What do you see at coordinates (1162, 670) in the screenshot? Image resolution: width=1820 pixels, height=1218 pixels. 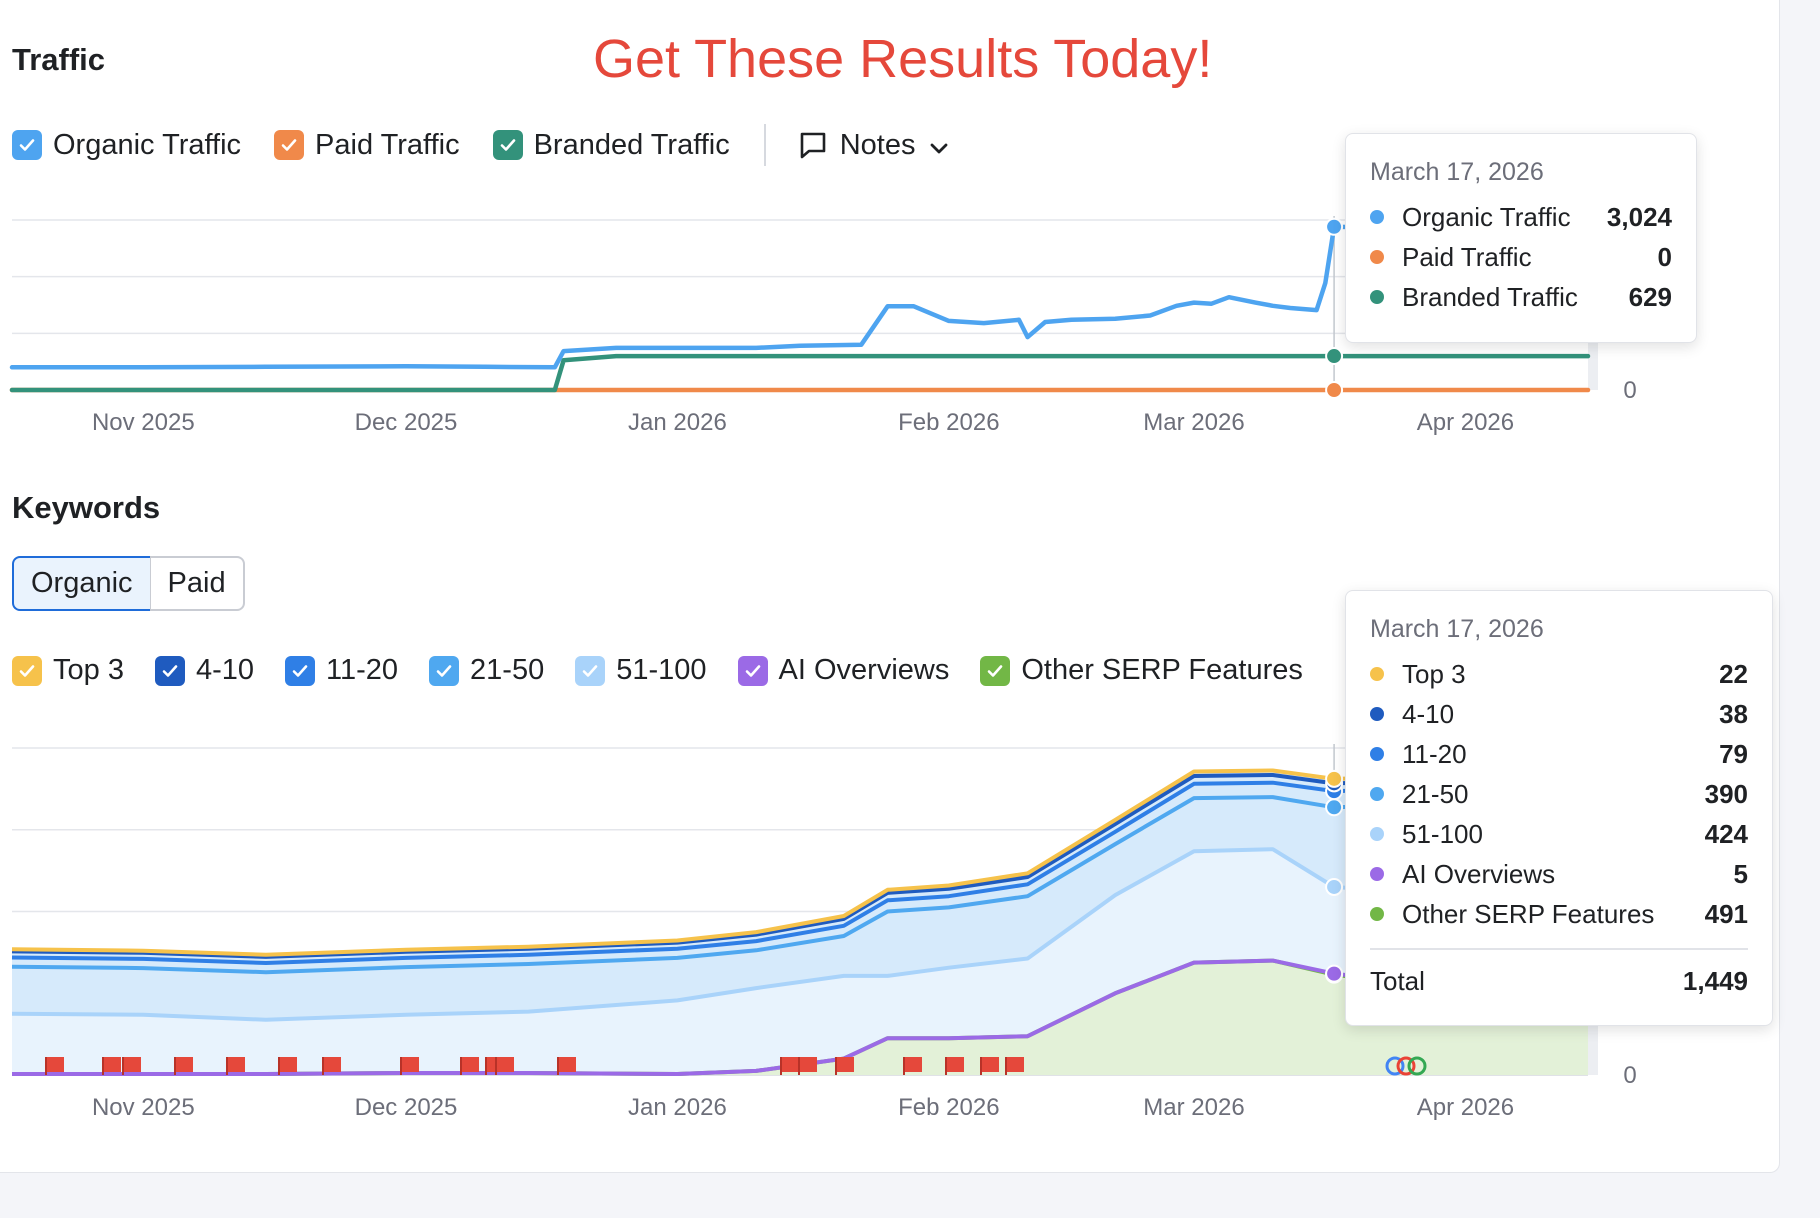 I see `legend-label: Other SERP Features` at bounding box center [1162, 670].